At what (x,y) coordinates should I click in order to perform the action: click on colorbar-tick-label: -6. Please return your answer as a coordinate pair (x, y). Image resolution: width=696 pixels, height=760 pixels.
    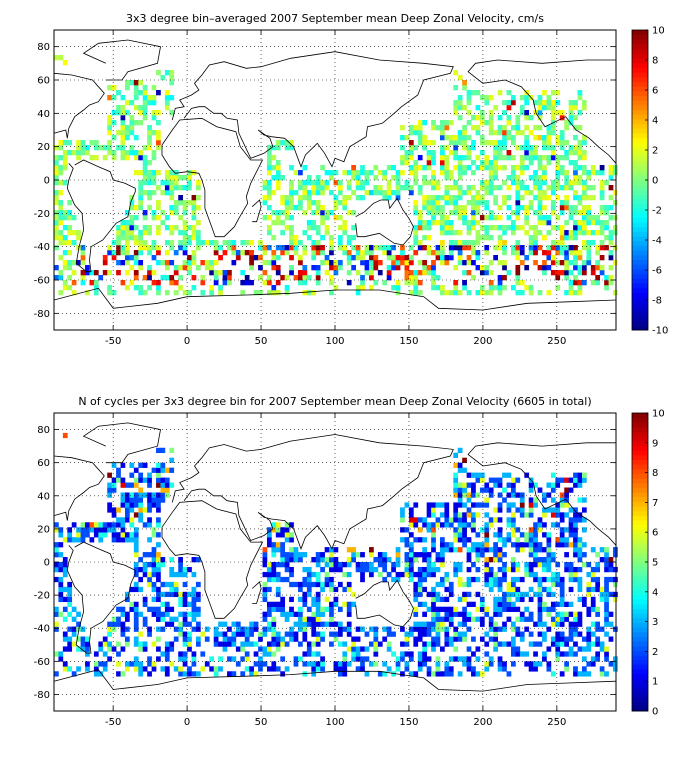
    Looking at the image, I should click on (657, 271).